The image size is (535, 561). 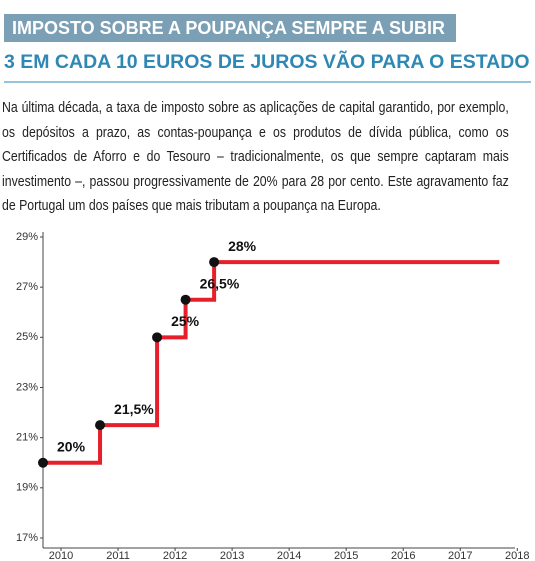 What do you see at coordinates (71, 446) in the screenshot?
I see `value-label: 20%` at bounding box center [71, 446].